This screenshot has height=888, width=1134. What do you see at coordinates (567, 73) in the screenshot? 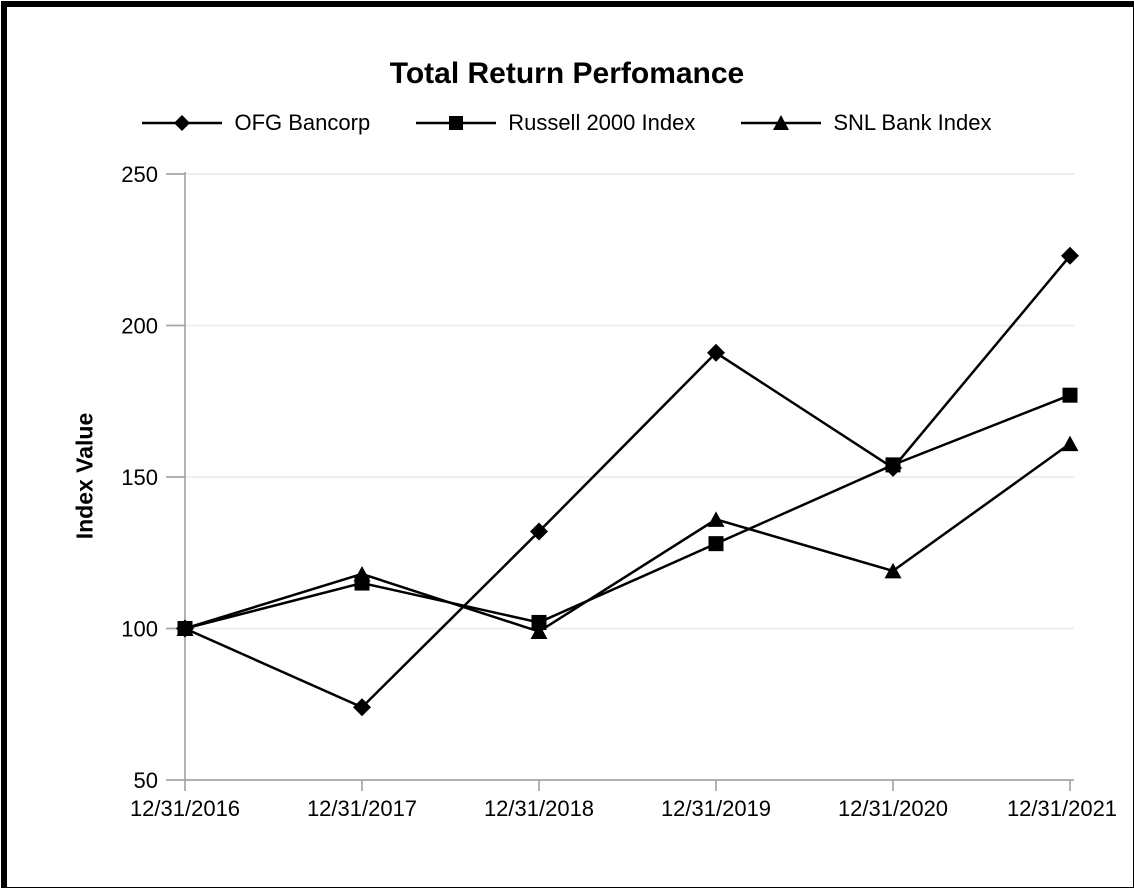
I see `chart-title: Total Return Perfomance` at bounding box center [567, 73].